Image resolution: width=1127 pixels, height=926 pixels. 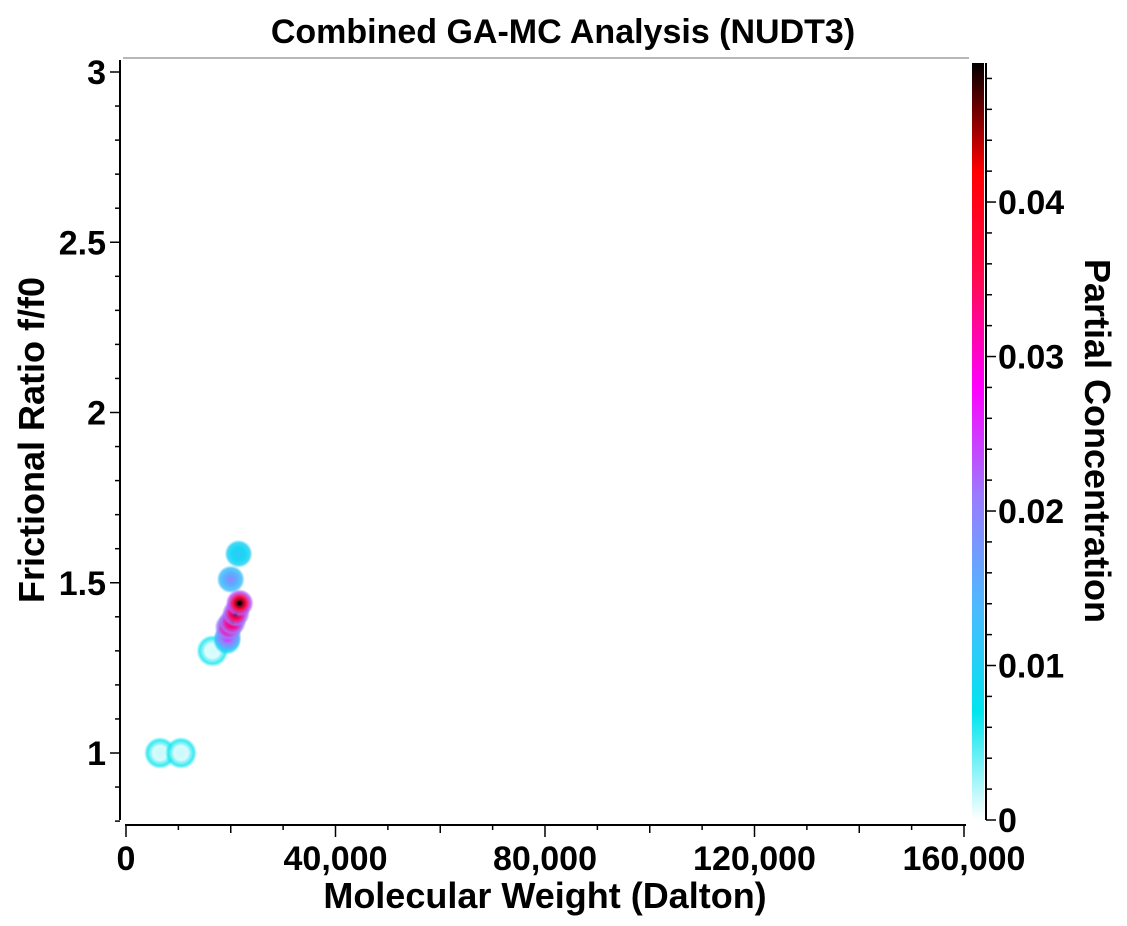 What do you see at coordinates (199, 654) in the screenshot?
I see `data-points` at bounding box center [199, 654].